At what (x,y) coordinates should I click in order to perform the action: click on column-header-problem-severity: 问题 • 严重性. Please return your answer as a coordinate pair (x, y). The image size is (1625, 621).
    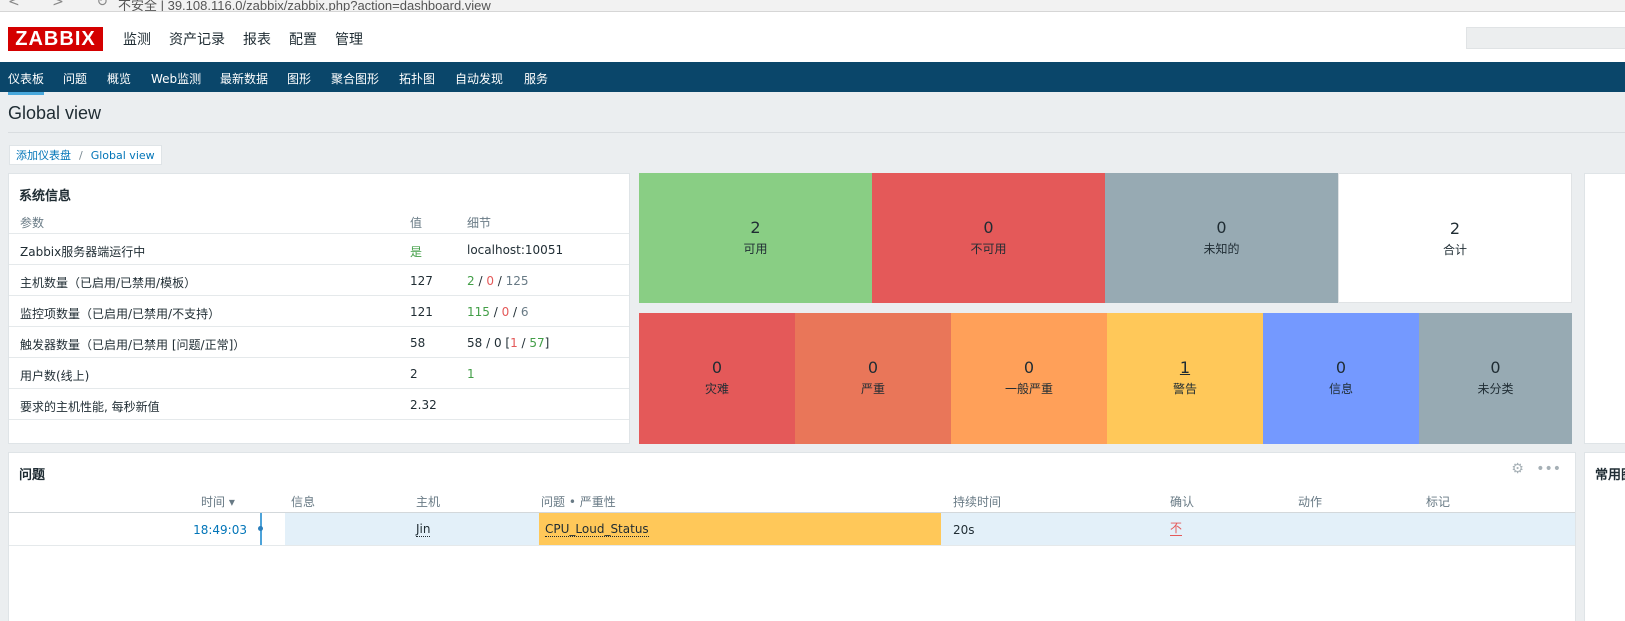
    Looking at the image, I should click on (578, 502).